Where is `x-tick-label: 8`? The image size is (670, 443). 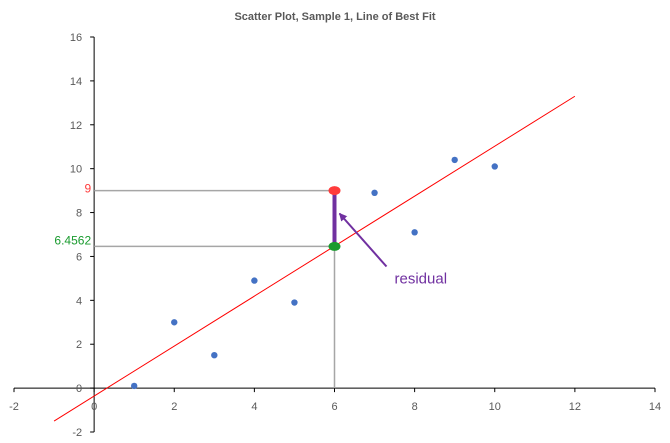 x-tick-label: 8 is located at coordinates (415, 407).